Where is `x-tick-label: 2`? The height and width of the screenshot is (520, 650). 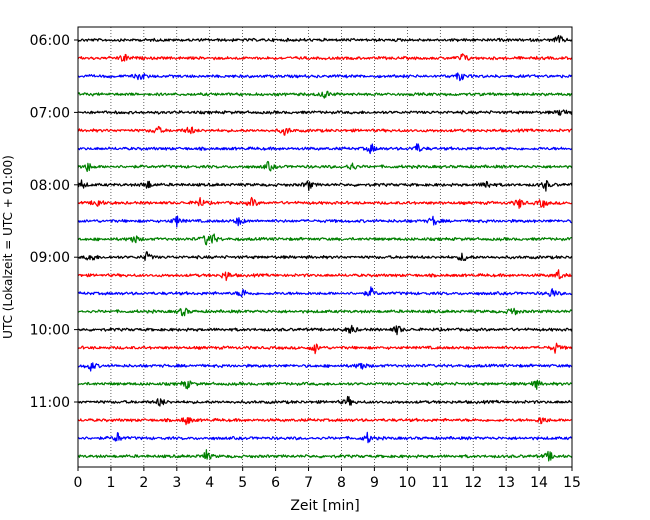
x-tick-label: 2 is located at coordinates (143, 483).